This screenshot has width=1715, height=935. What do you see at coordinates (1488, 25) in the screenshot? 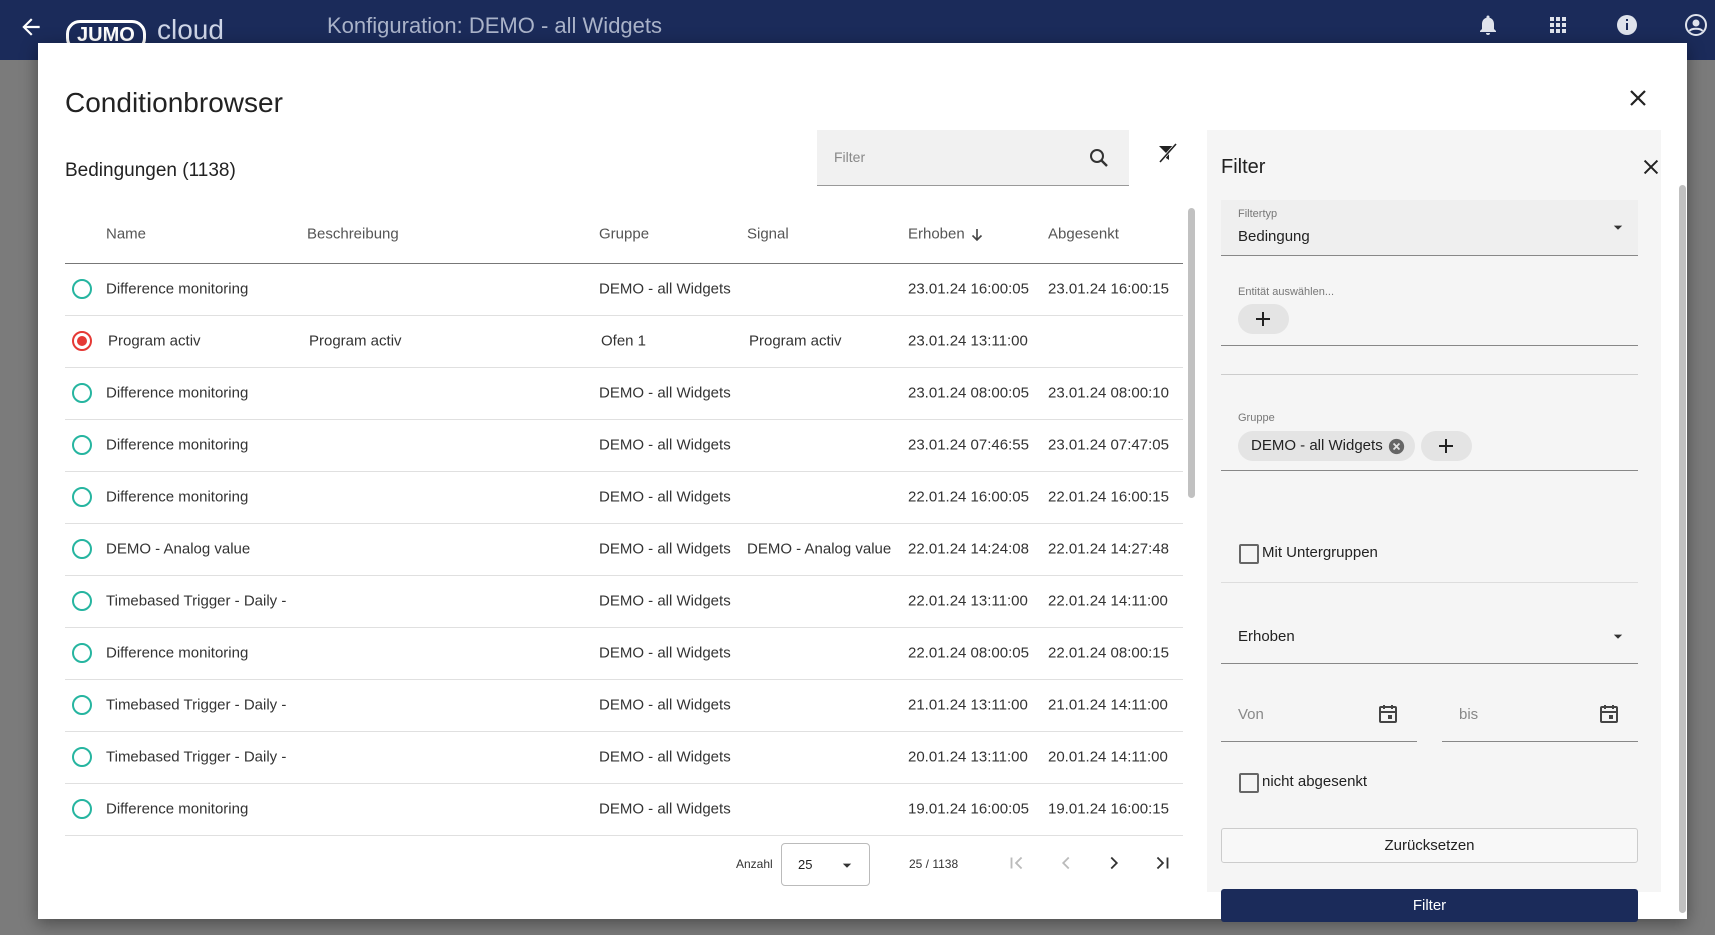
I see `notifications` at bounding box center [1488, 25].